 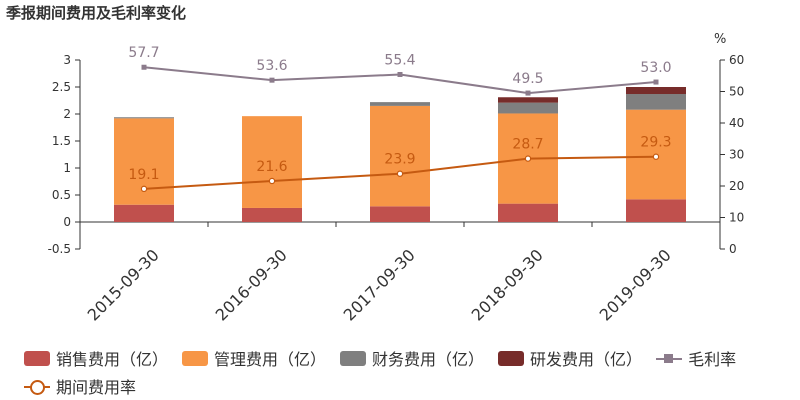 I want to click on legend-label: 期间费用率, so click(x=96, y=387).